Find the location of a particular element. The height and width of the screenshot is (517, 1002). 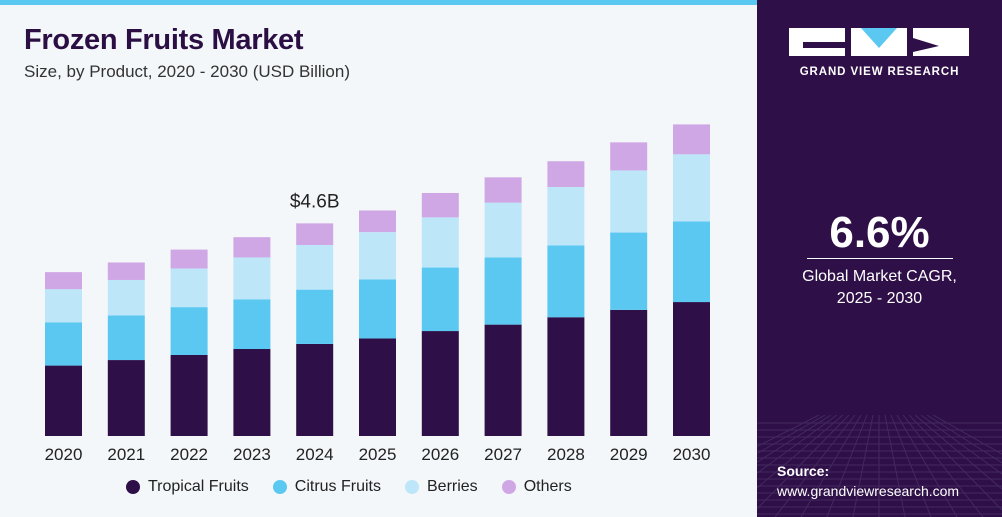

x-tick-label: 2028 is located at coordinates (566, 454).